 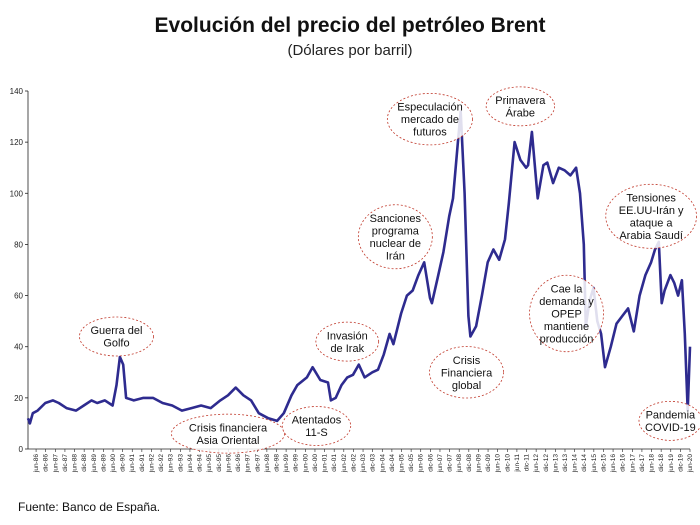 What do you see at coordinates (651, 211) in the screenshot?
I see `annotation-text: EE.UU-Irán y` at bounding box center [651, 211].